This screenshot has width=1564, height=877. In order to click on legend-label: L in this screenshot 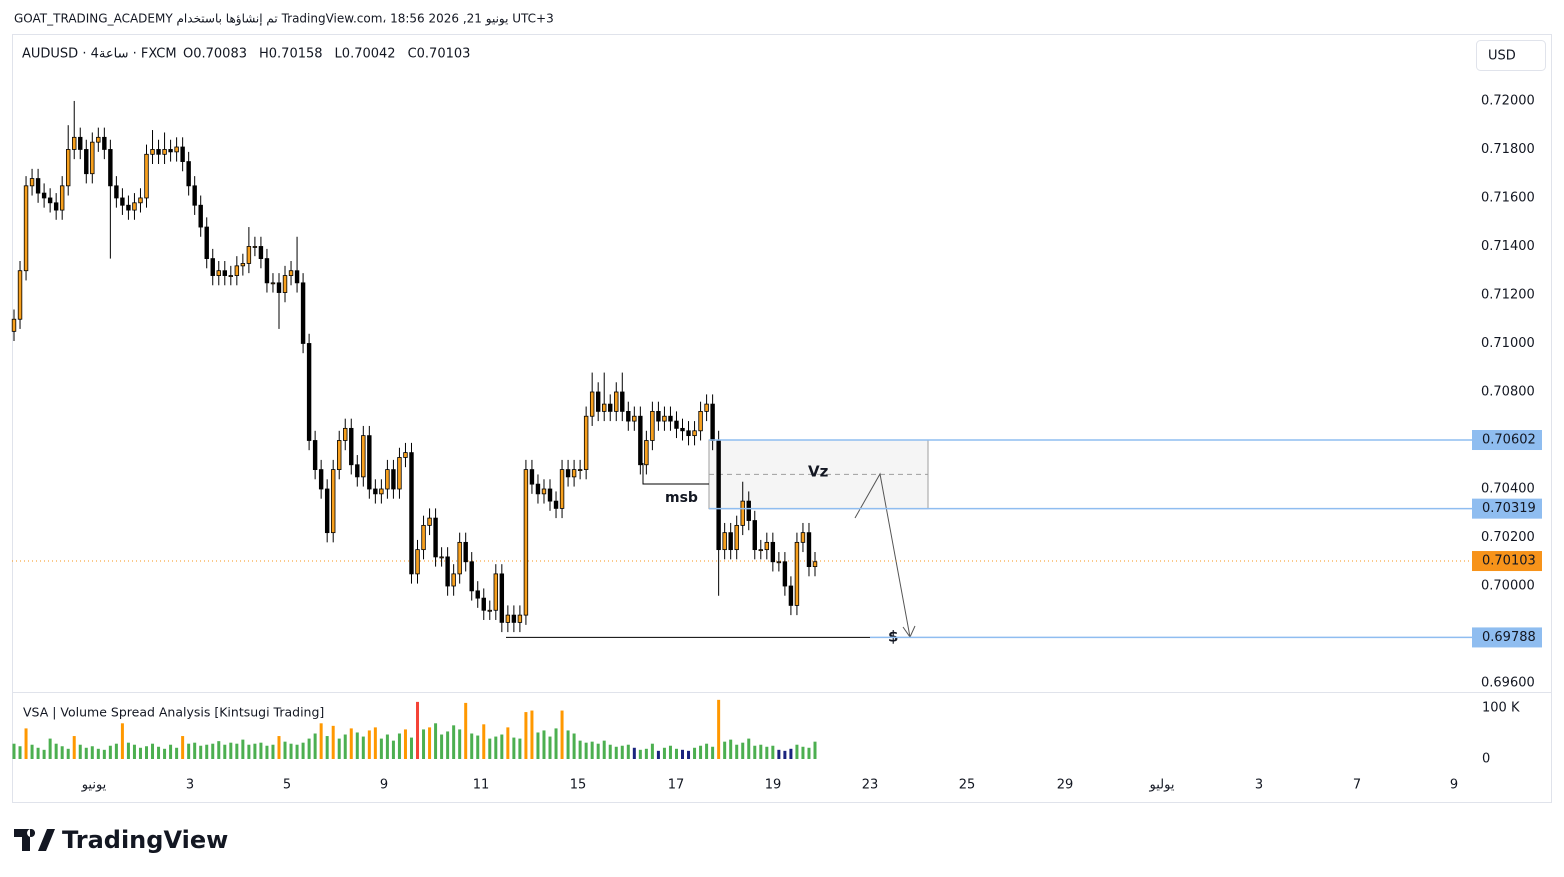, I will do `click(339, 54)`.